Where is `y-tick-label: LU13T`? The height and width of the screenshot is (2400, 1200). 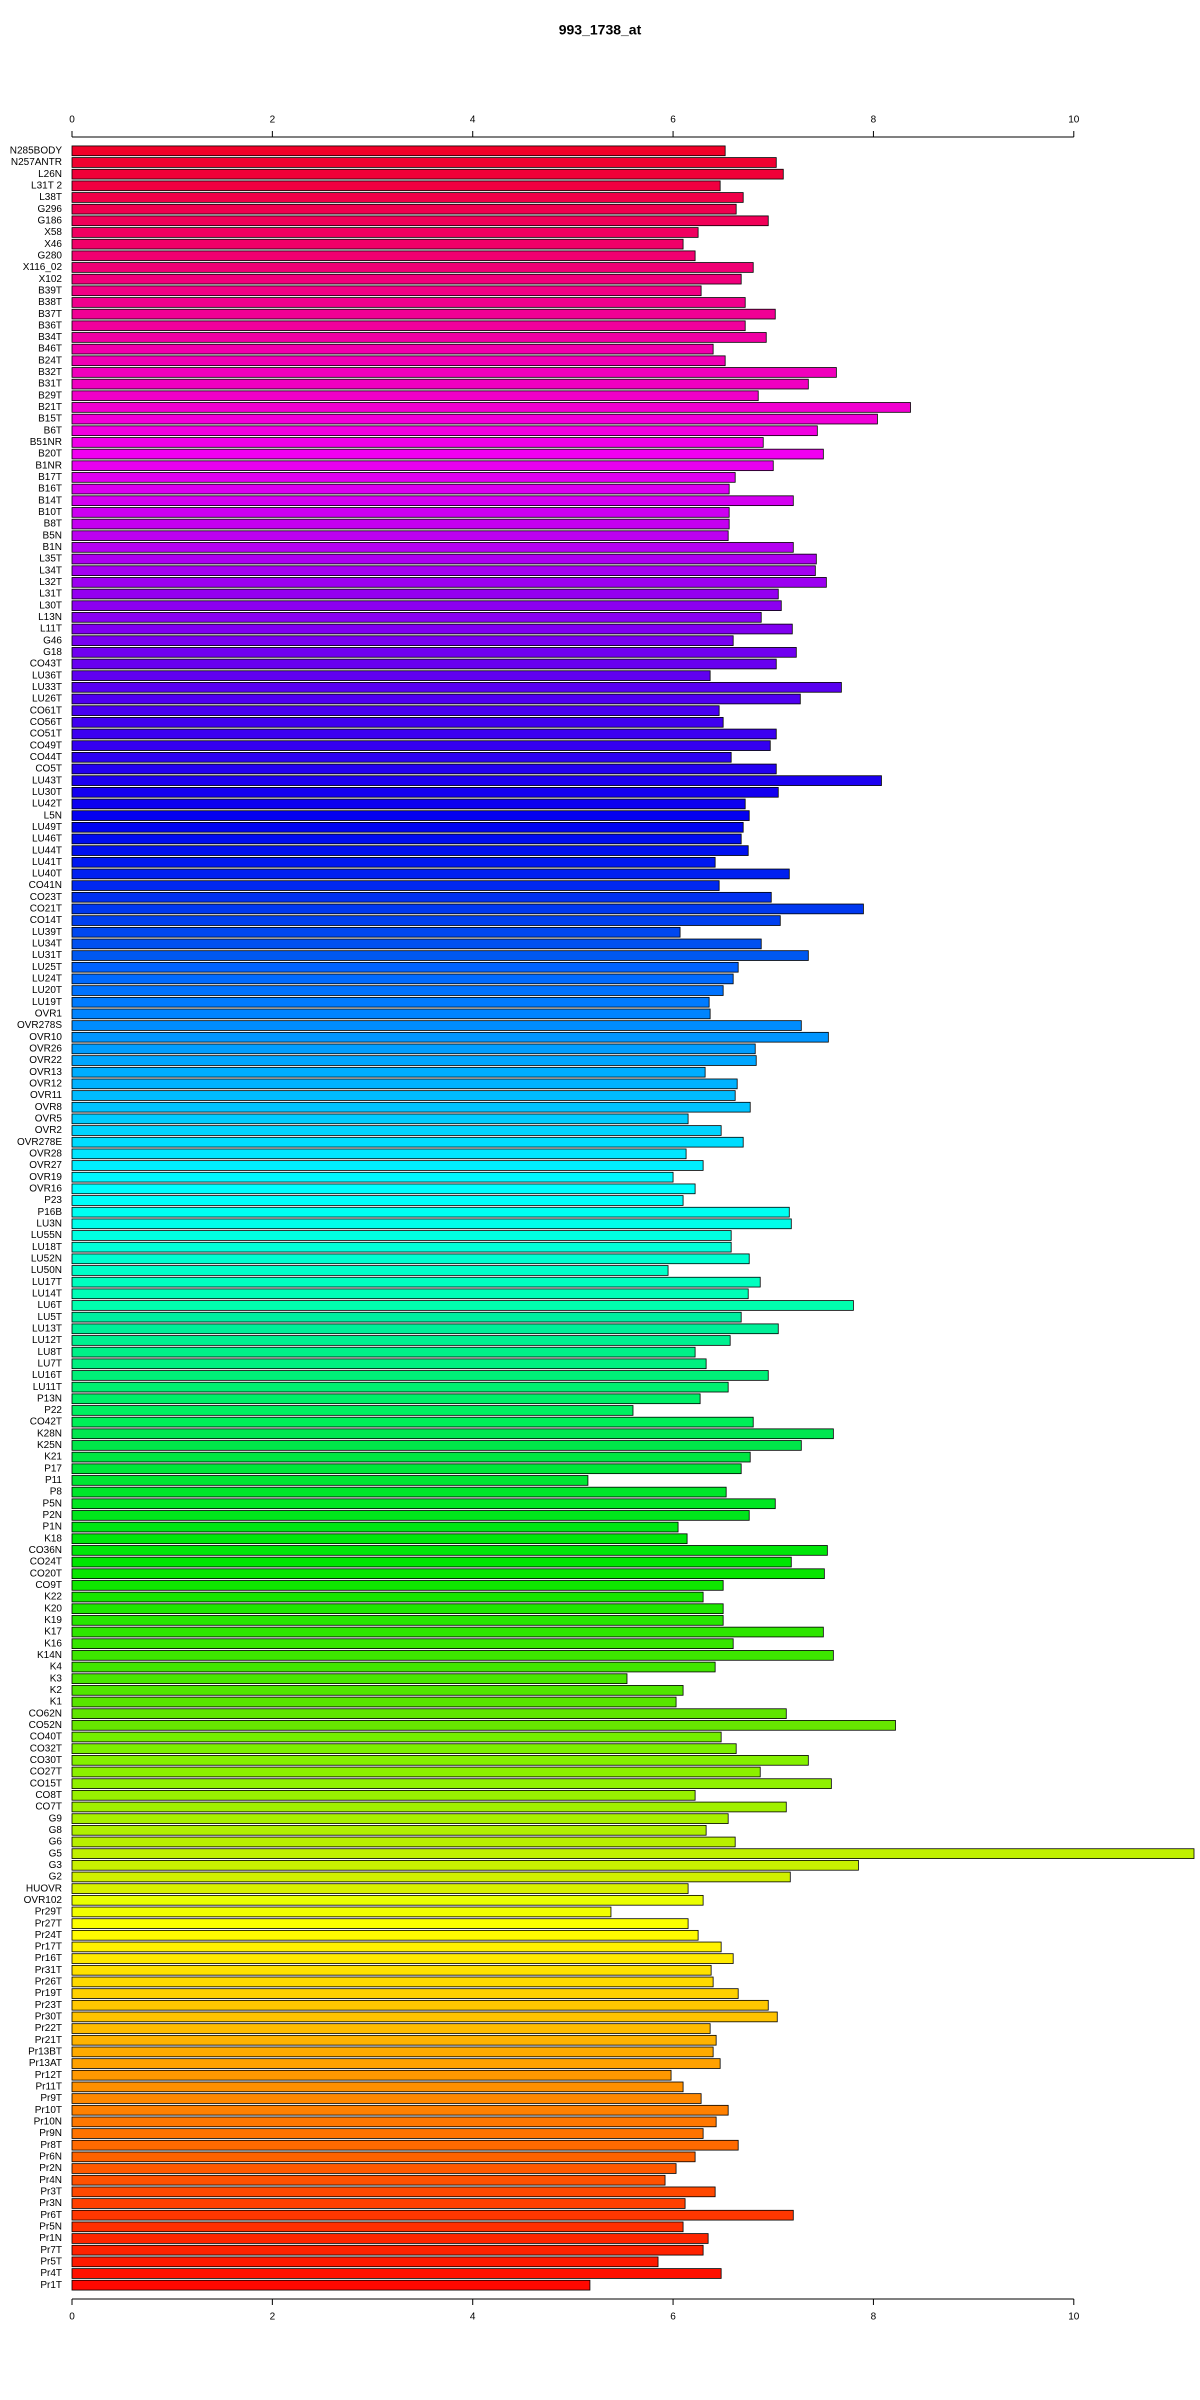
y-tick-label: LU13T is located at coordinates (47, 1328).